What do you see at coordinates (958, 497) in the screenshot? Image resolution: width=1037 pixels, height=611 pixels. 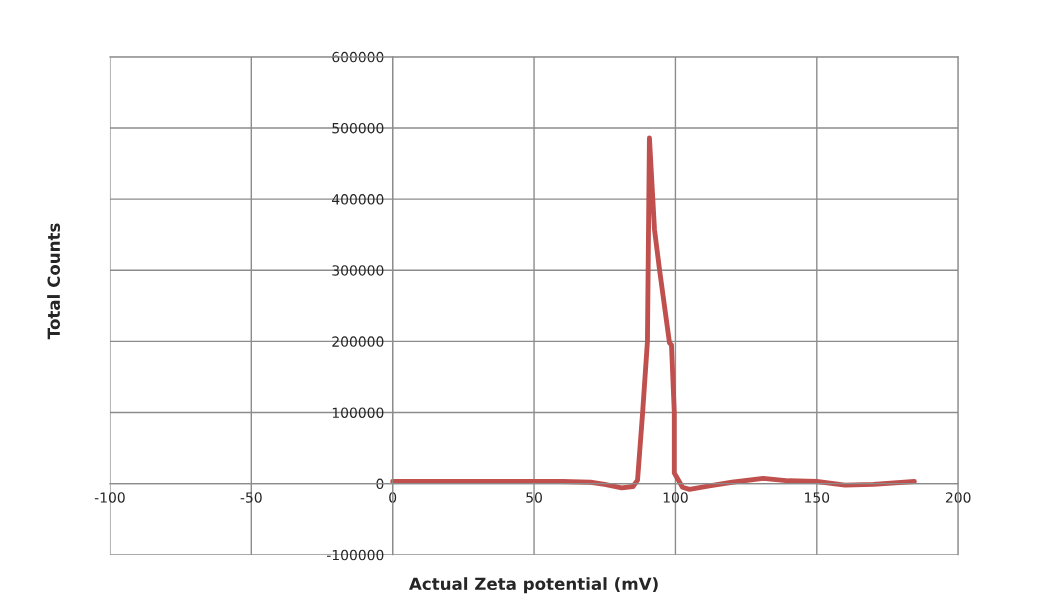 I see `x-tick-label: 200` at bounding box center [958, 497].